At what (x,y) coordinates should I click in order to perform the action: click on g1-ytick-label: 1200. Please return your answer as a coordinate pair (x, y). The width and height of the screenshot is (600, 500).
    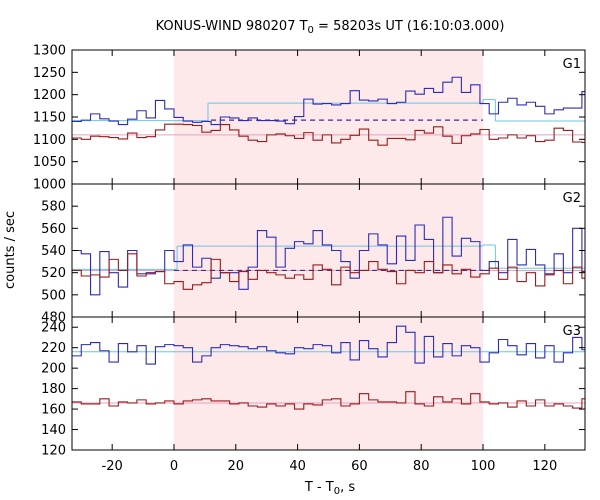
    Looking at the image, I should click on (49, 95).